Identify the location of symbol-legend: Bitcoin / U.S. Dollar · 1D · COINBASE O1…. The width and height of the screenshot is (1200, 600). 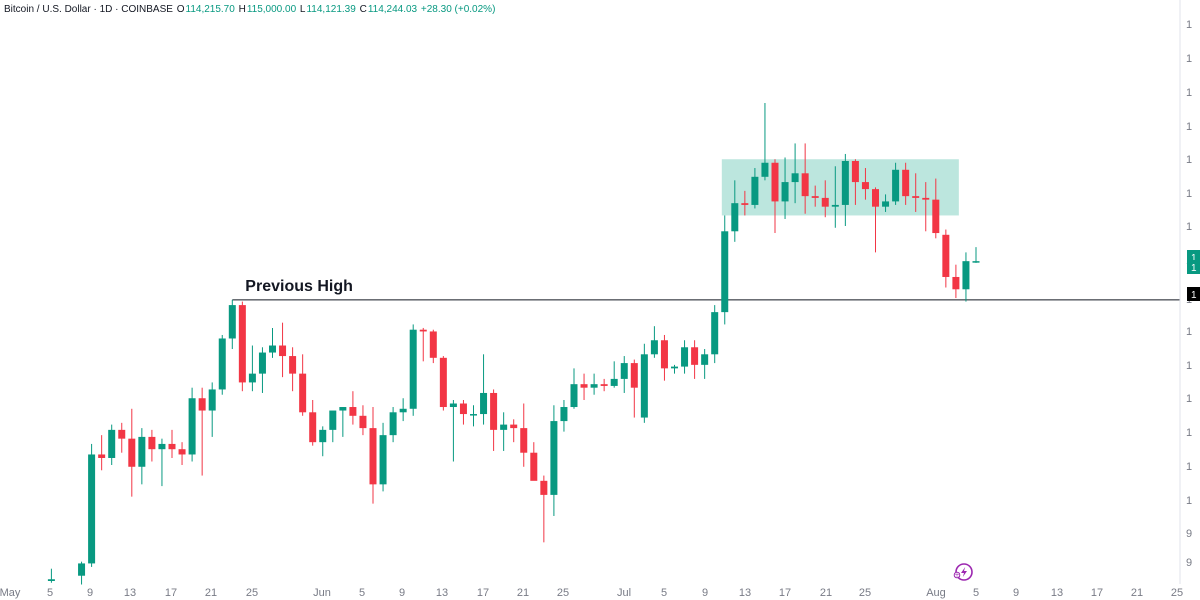
(250, 9).